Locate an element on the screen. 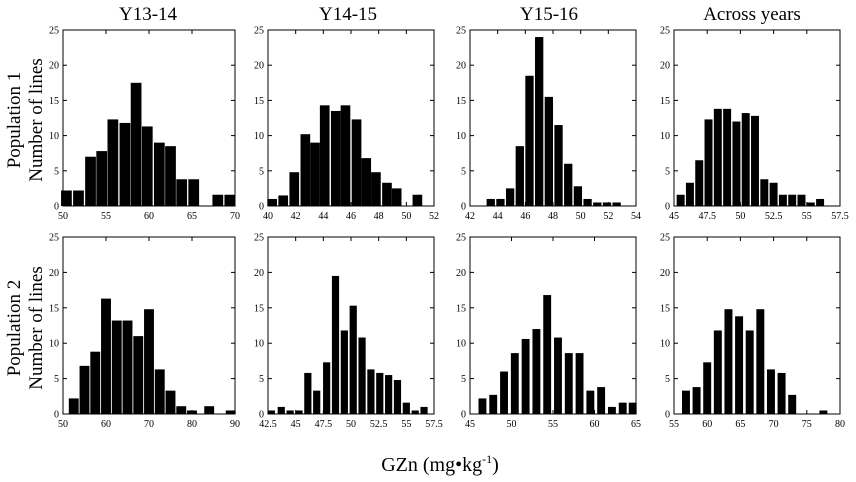  x-tick-label: 80 is located at coordinates (840, 424).